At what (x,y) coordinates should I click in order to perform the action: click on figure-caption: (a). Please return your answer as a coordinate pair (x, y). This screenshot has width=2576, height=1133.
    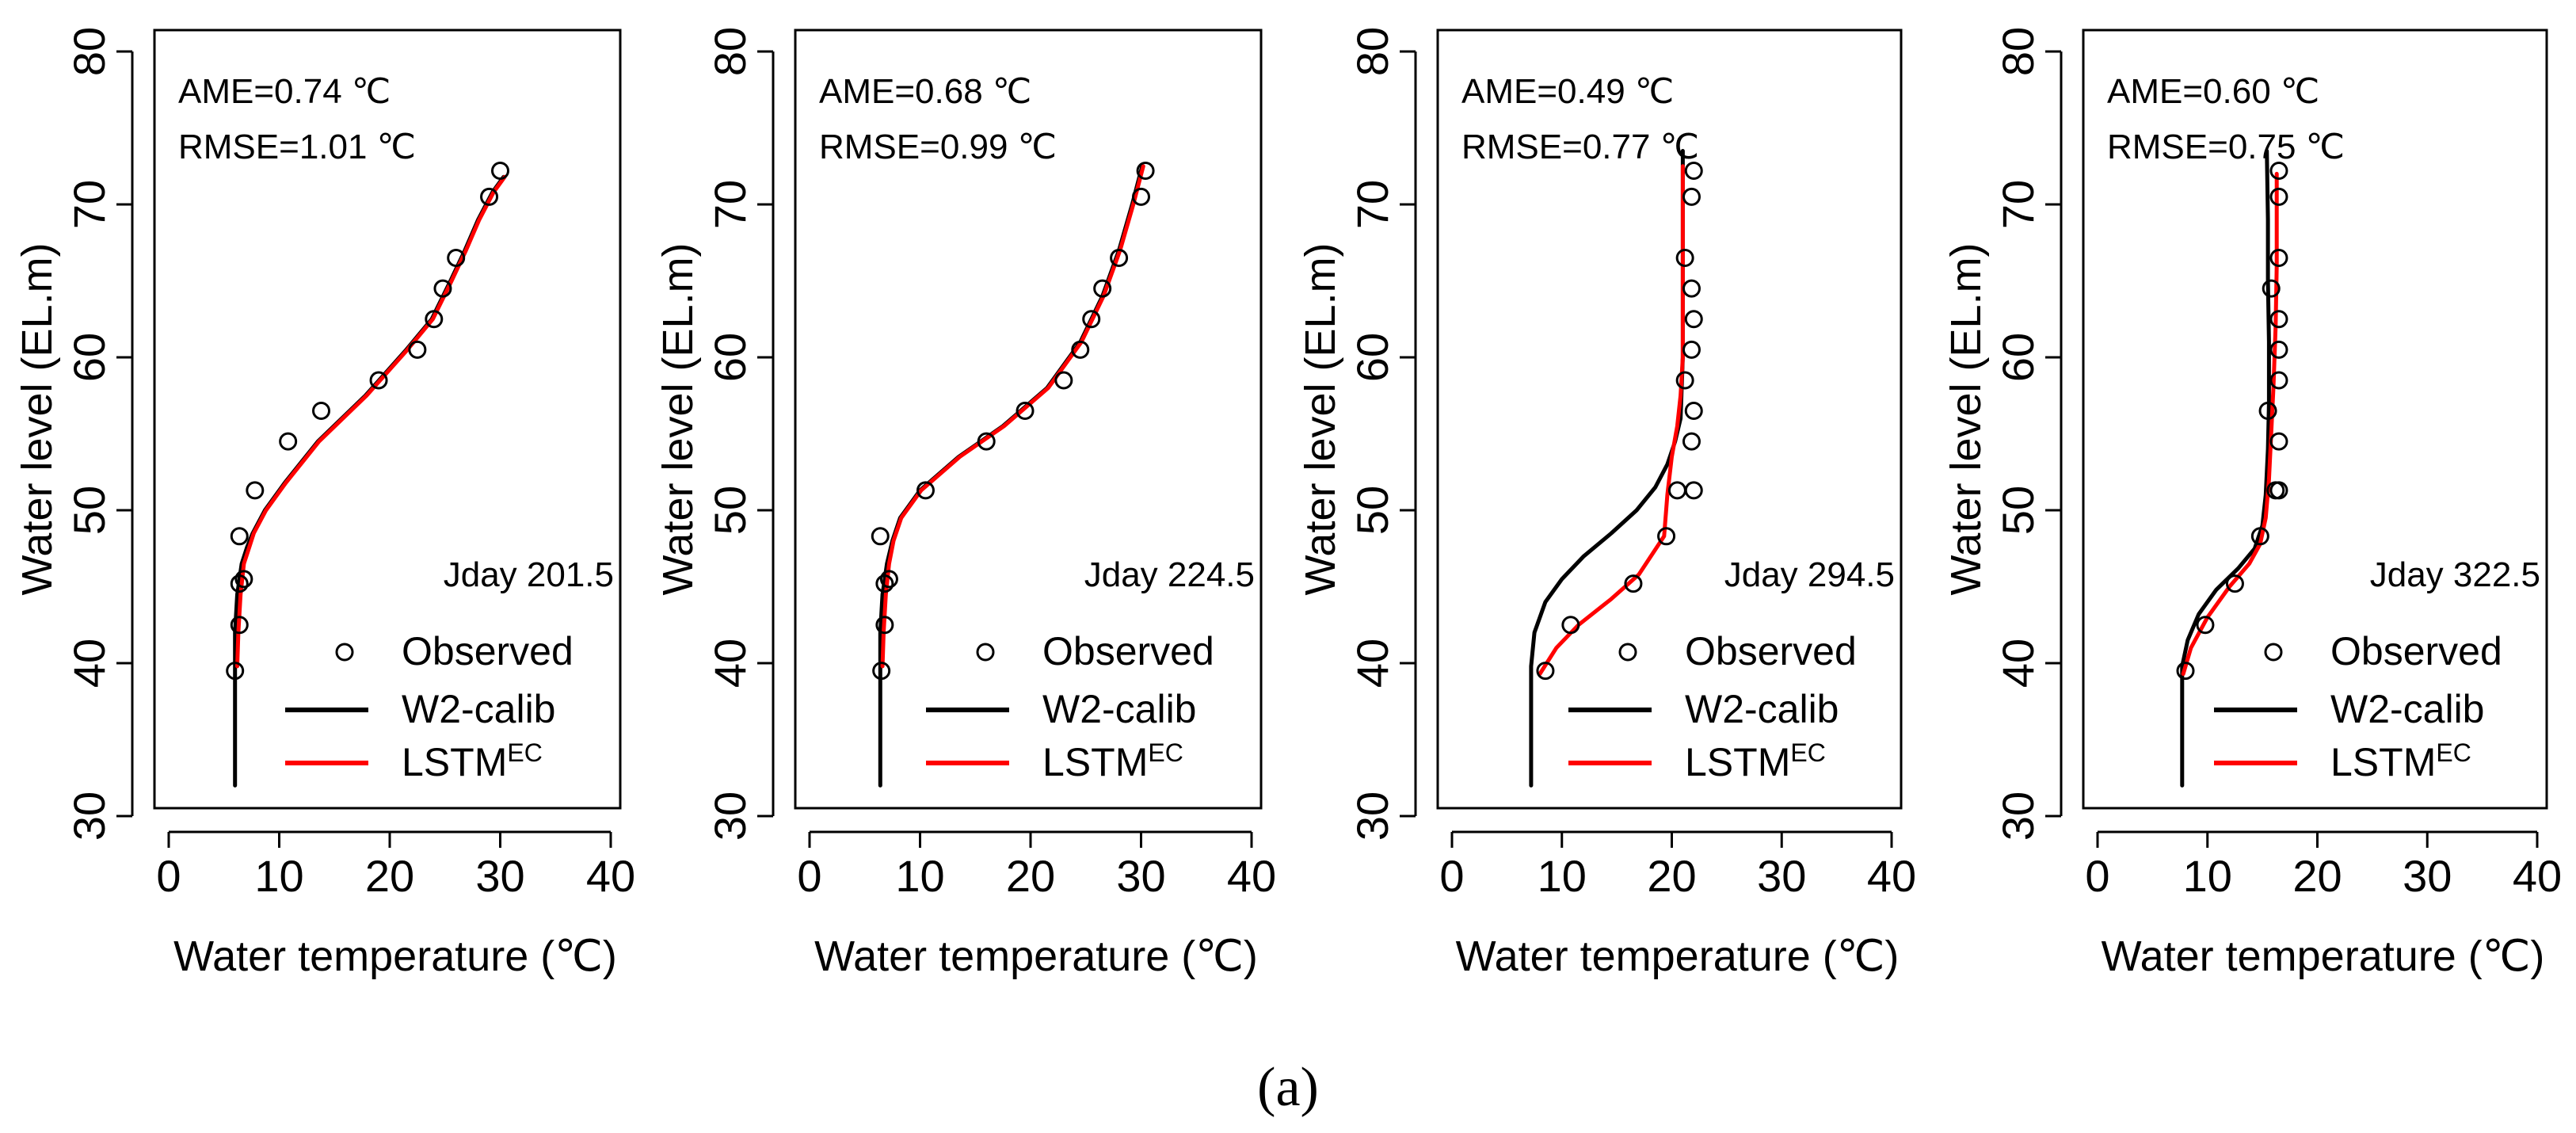
    Looking at the image, I should click on (1288, 1087).